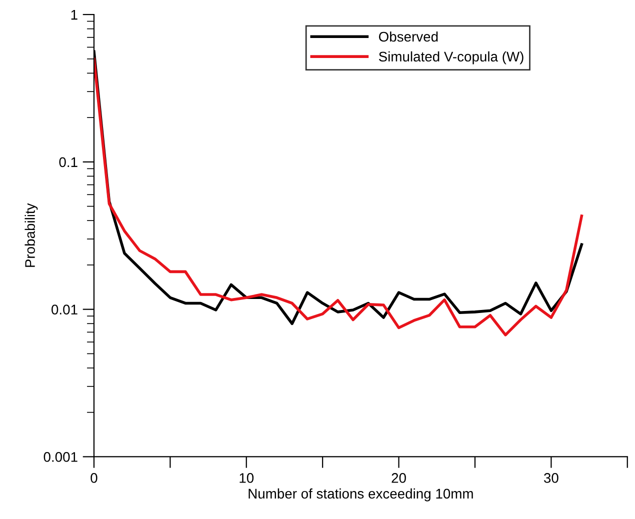 This screenshot has height=519, width=635. I want to click on x-tick-label: 0, so click(94, 478).